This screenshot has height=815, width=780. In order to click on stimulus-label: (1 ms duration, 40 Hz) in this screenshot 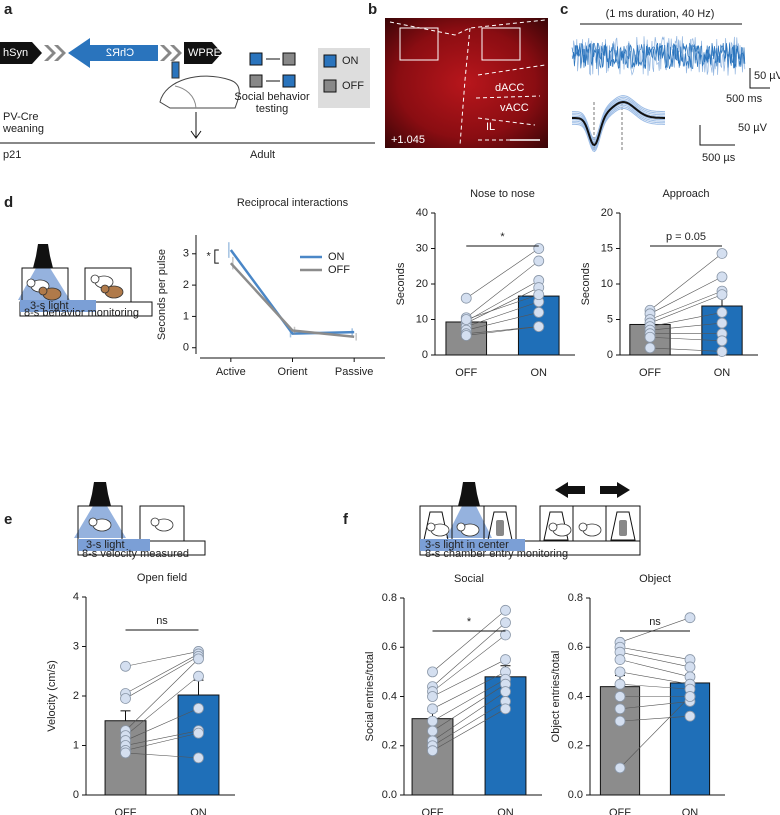, I will do `click(660, 14)`.